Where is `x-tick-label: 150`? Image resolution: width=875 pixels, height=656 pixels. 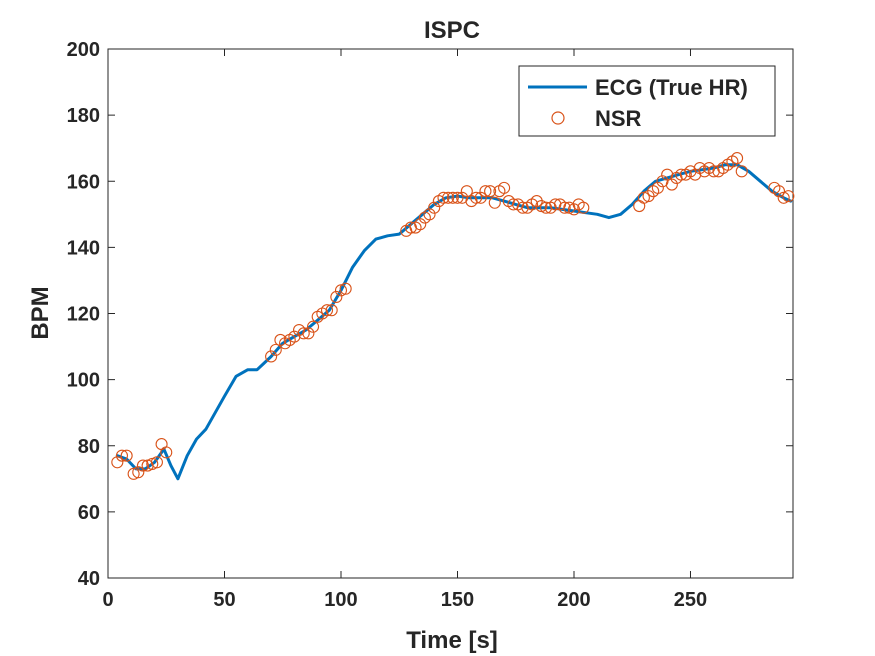 x-tick-label: 150 is located at coordinates (457, 600).